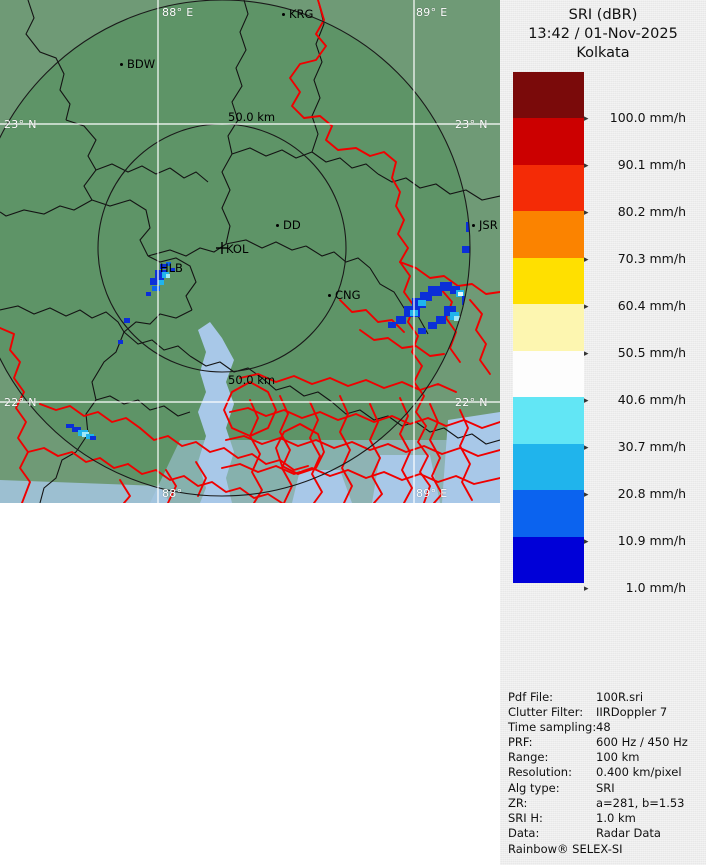  What do you see at coordinates (518, 802) in the screenshot?
I see `metadata-key: ZR:` at bounding box center [518, 802].